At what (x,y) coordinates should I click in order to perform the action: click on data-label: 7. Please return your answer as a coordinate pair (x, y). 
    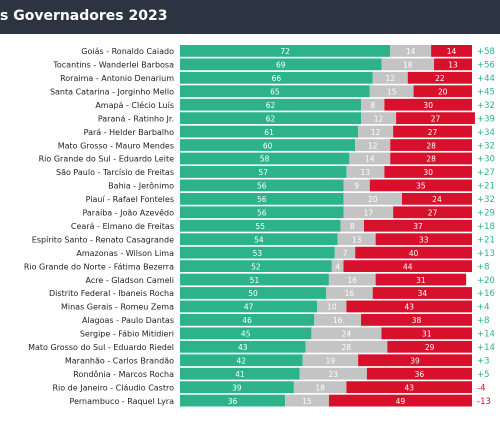
    Looking at the image, I should click on (345, 253).